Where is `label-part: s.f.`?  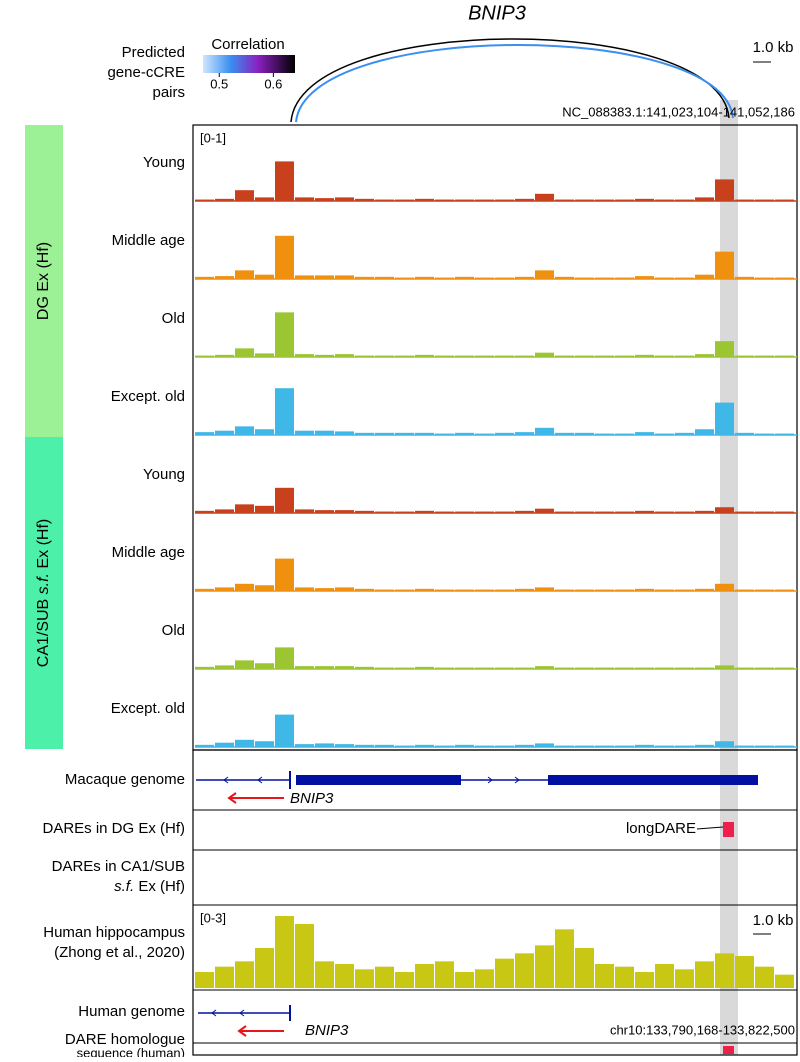 label-part: s.f. is located at coordinates (124, 886).